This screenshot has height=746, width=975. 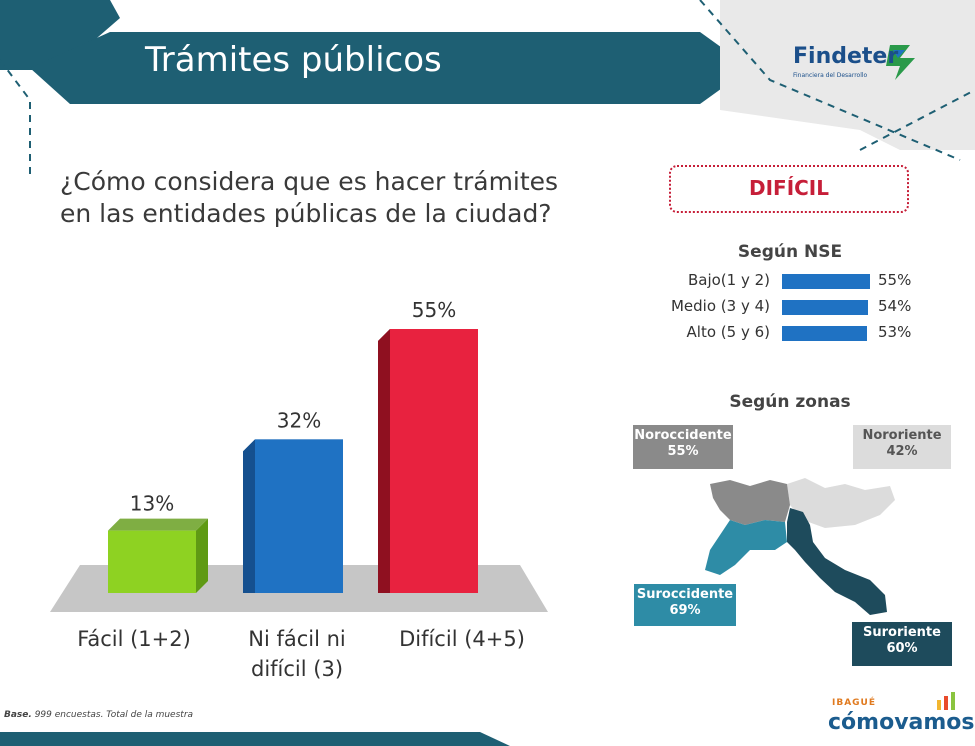 What do you see at coordinates (728, 280) in the screenshot?
I see `nse-label-0: Bajo(1 y 2)` at bounding box center [728, 280].